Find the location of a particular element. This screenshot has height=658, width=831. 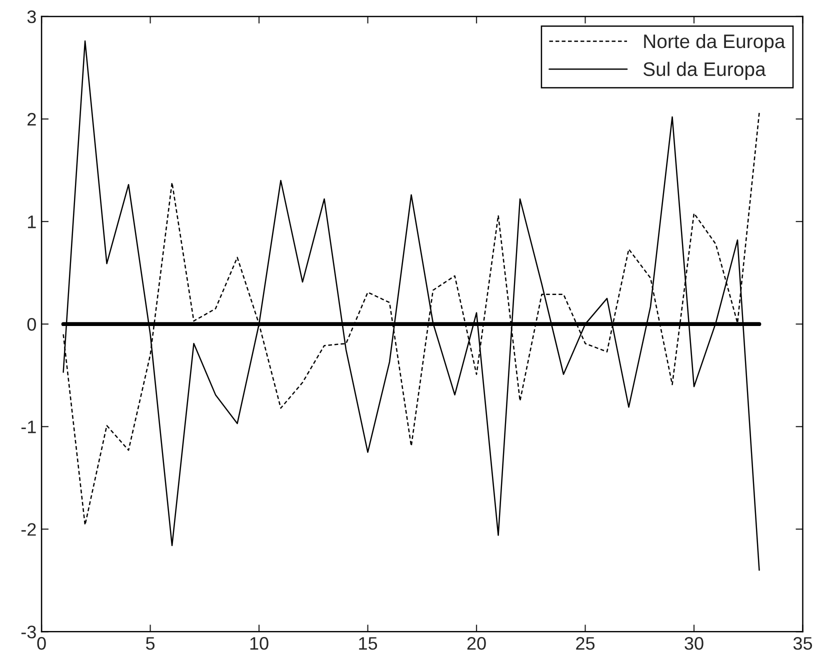

y-tick-label: 3 is located at coordinates (31, 17).